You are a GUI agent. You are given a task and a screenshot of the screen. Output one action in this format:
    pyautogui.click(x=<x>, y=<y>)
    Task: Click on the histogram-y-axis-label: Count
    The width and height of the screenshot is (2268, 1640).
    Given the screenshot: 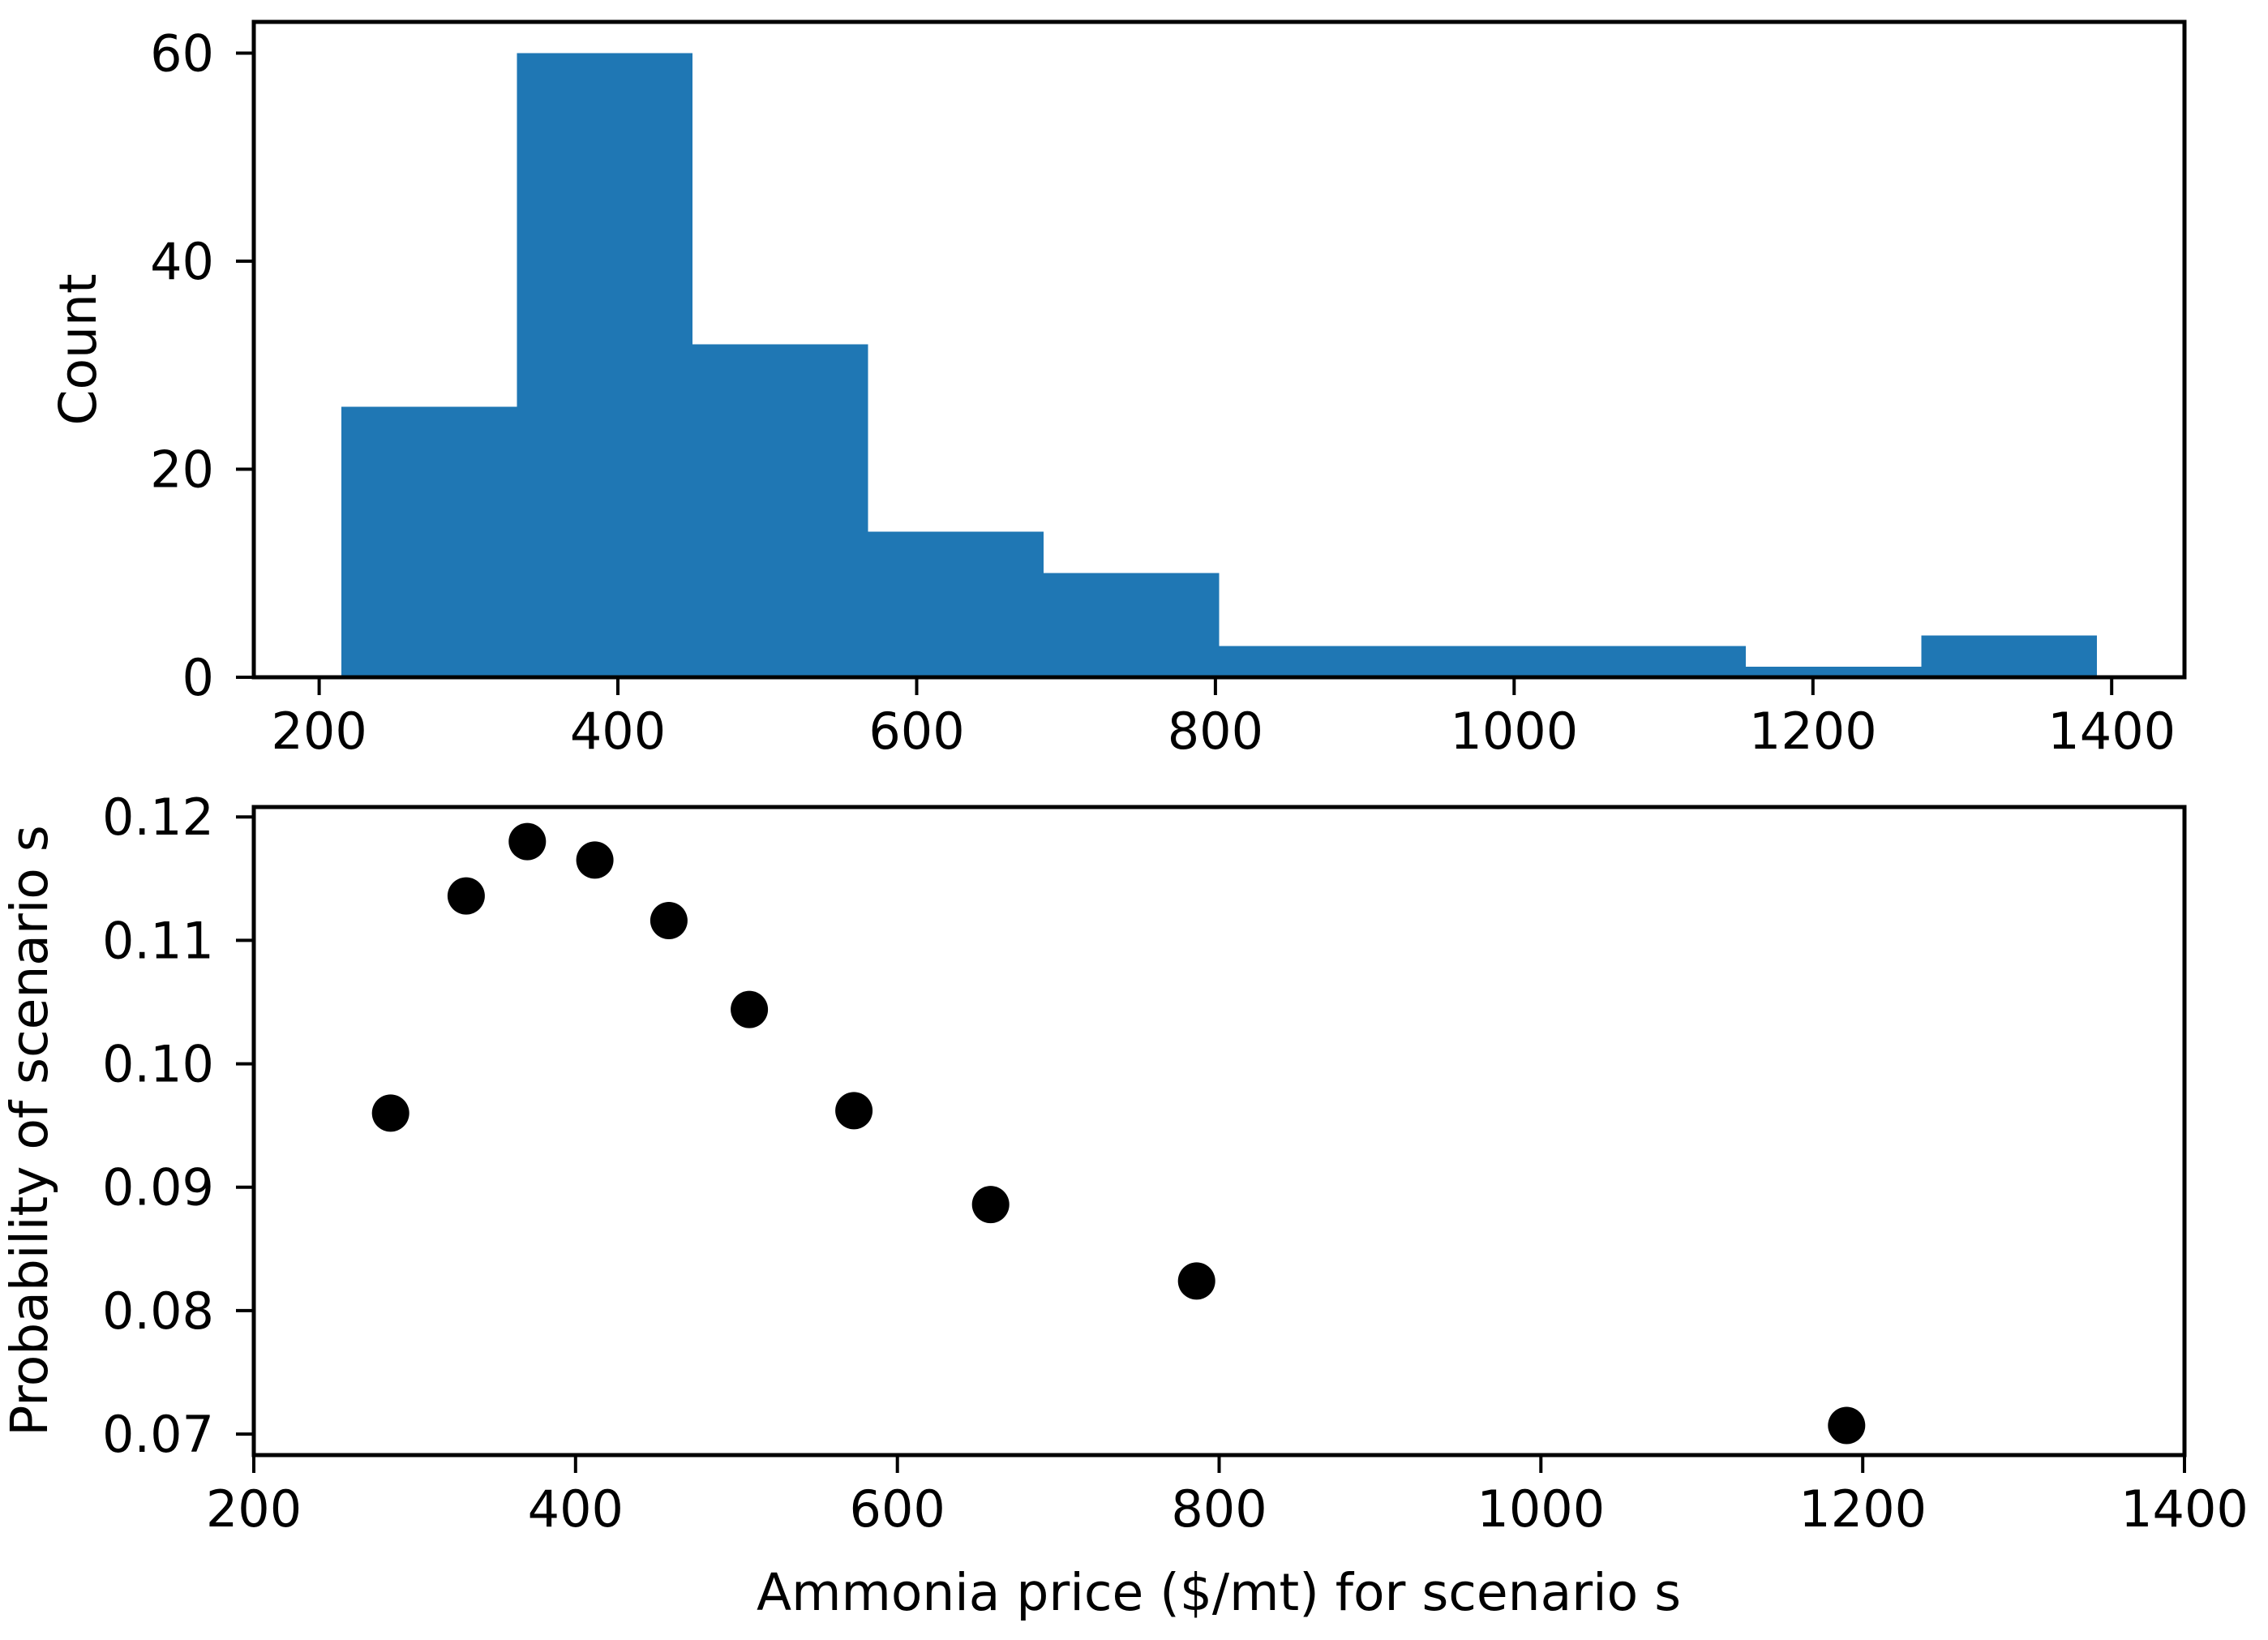 What is the action you would take?
    pyautogui.click(x=78, y=349)
    